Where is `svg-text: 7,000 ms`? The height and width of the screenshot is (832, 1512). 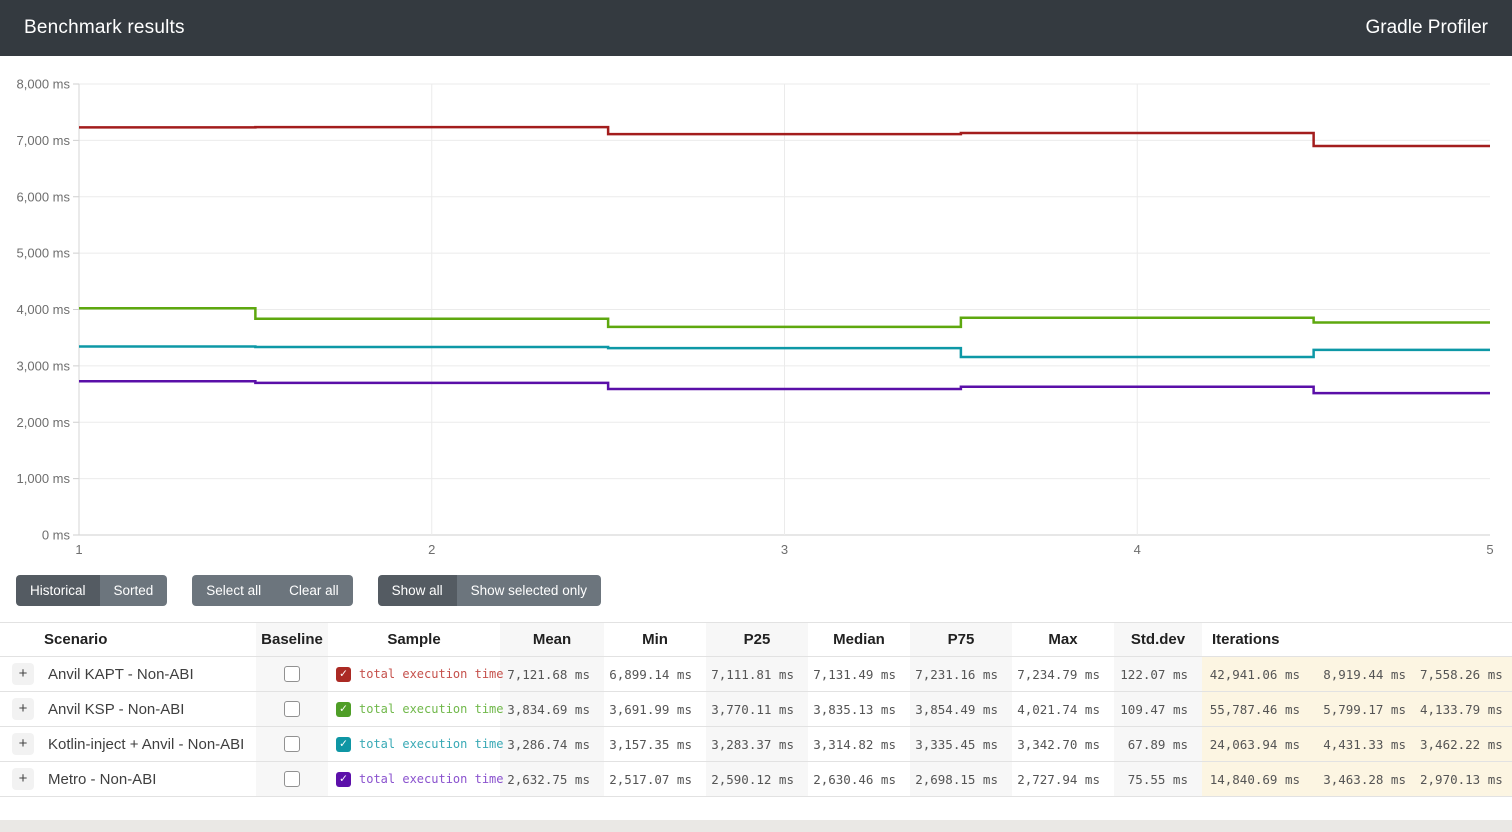 svg-text: 7,000 ms is located at coordinates (44, 140).